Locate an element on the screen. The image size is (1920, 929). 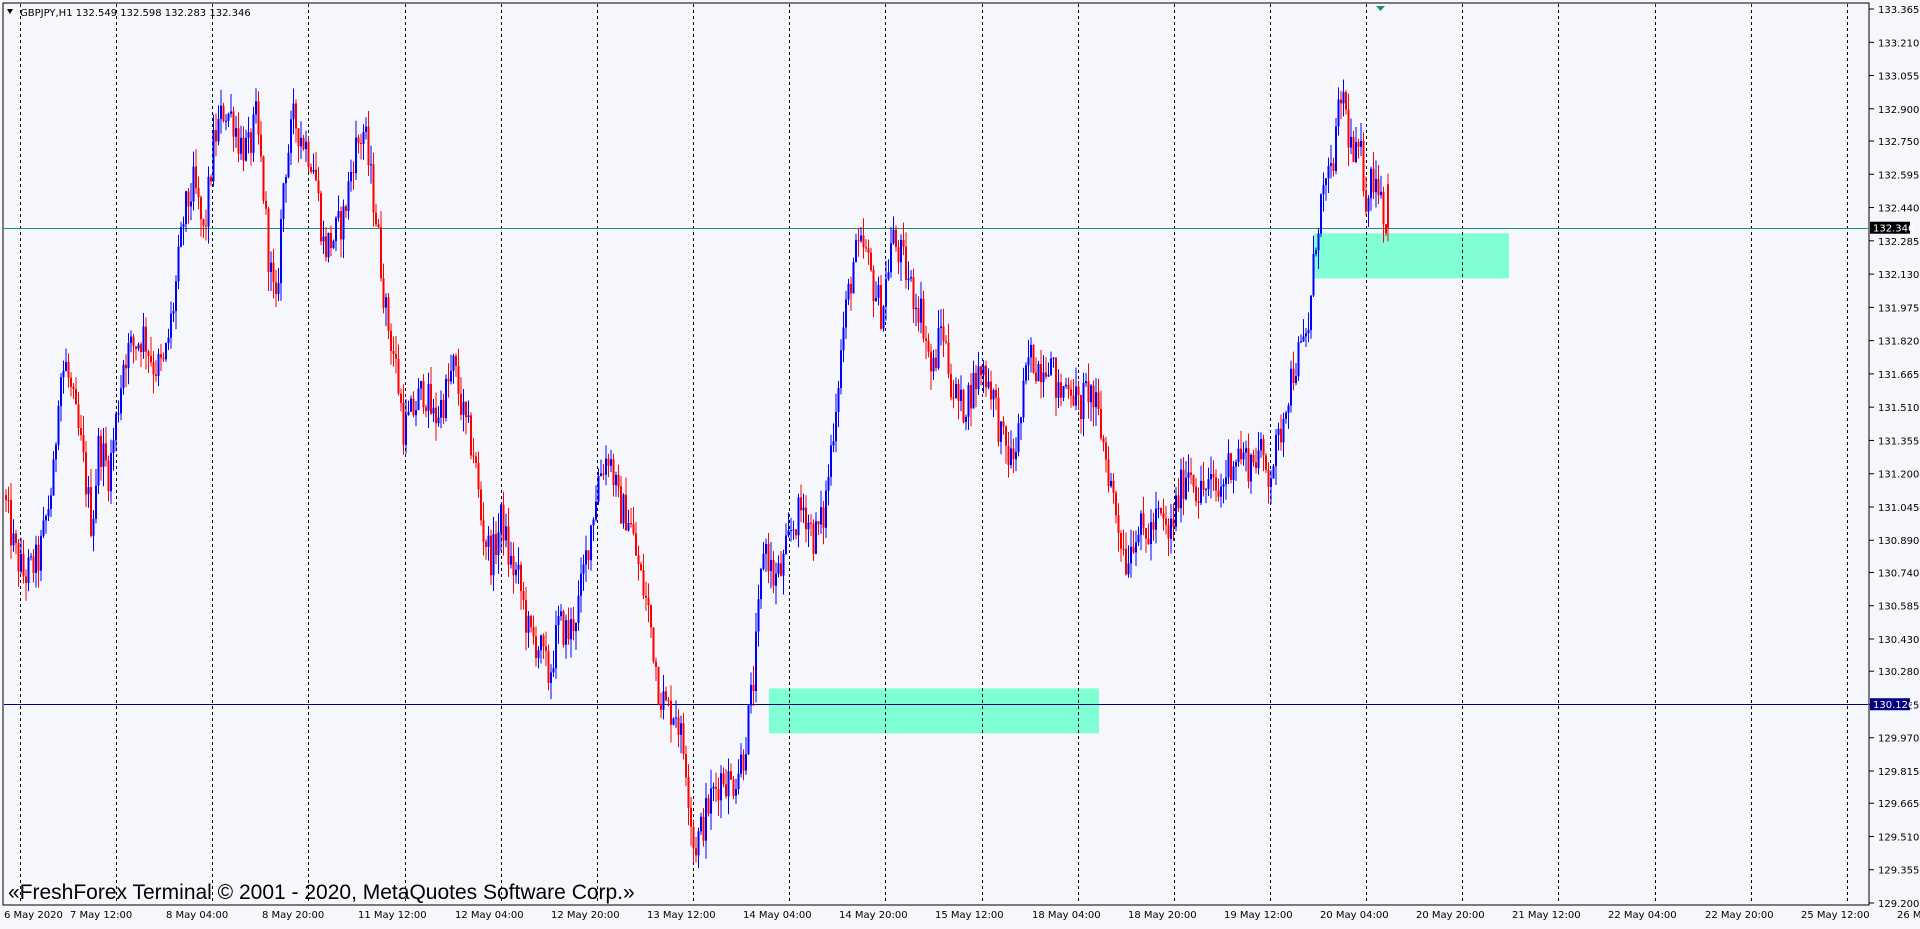
dropdown-triangle-icon is located at coordinates (10, 11).